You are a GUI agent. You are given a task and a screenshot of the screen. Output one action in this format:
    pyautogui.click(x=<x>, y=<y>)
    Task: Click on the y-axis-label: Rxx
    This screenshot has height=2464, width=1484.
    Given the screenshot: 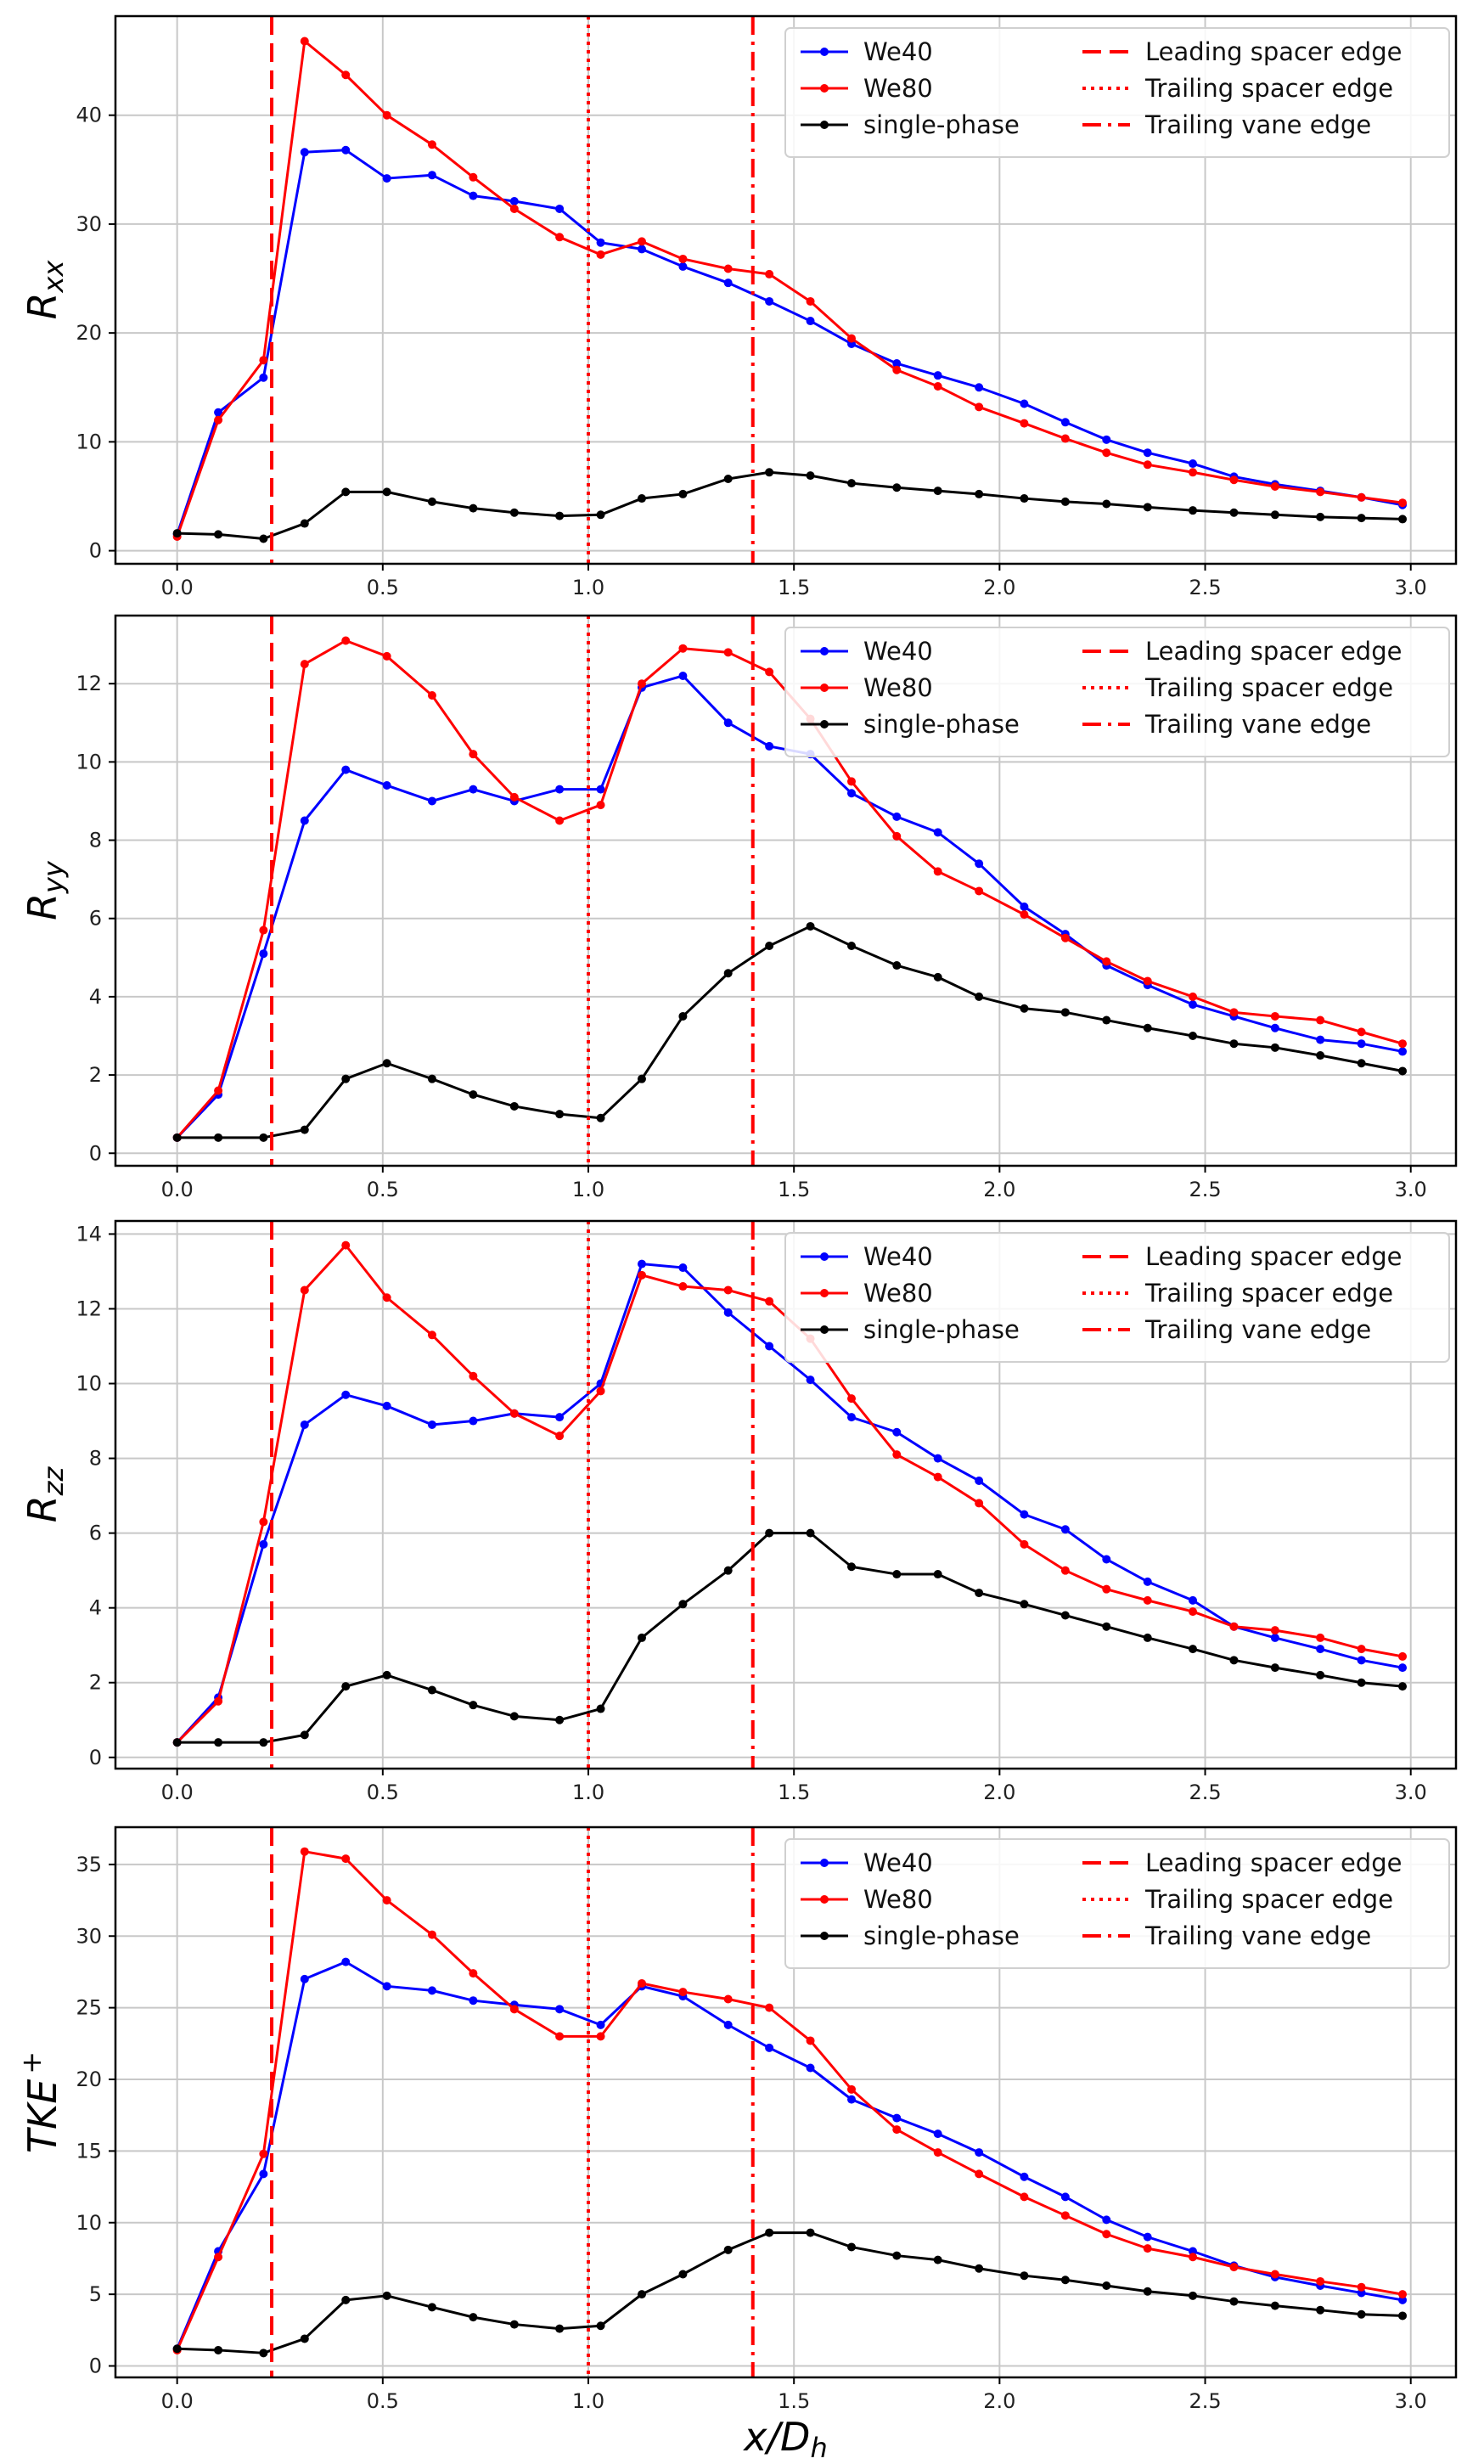 What is the action you would take?
    pyautogui.click(x=45, y=290)
    